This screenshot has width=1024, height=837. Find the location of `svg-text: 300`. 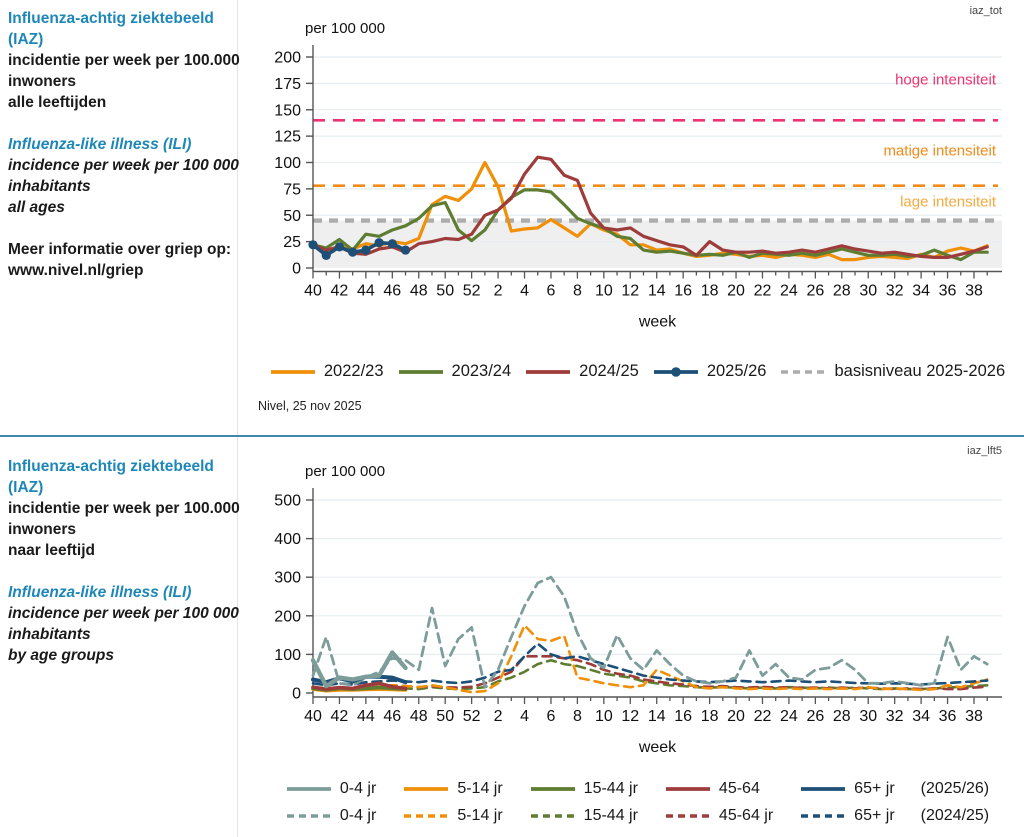

svg-text: 300 is located at coordinates (287, 578).